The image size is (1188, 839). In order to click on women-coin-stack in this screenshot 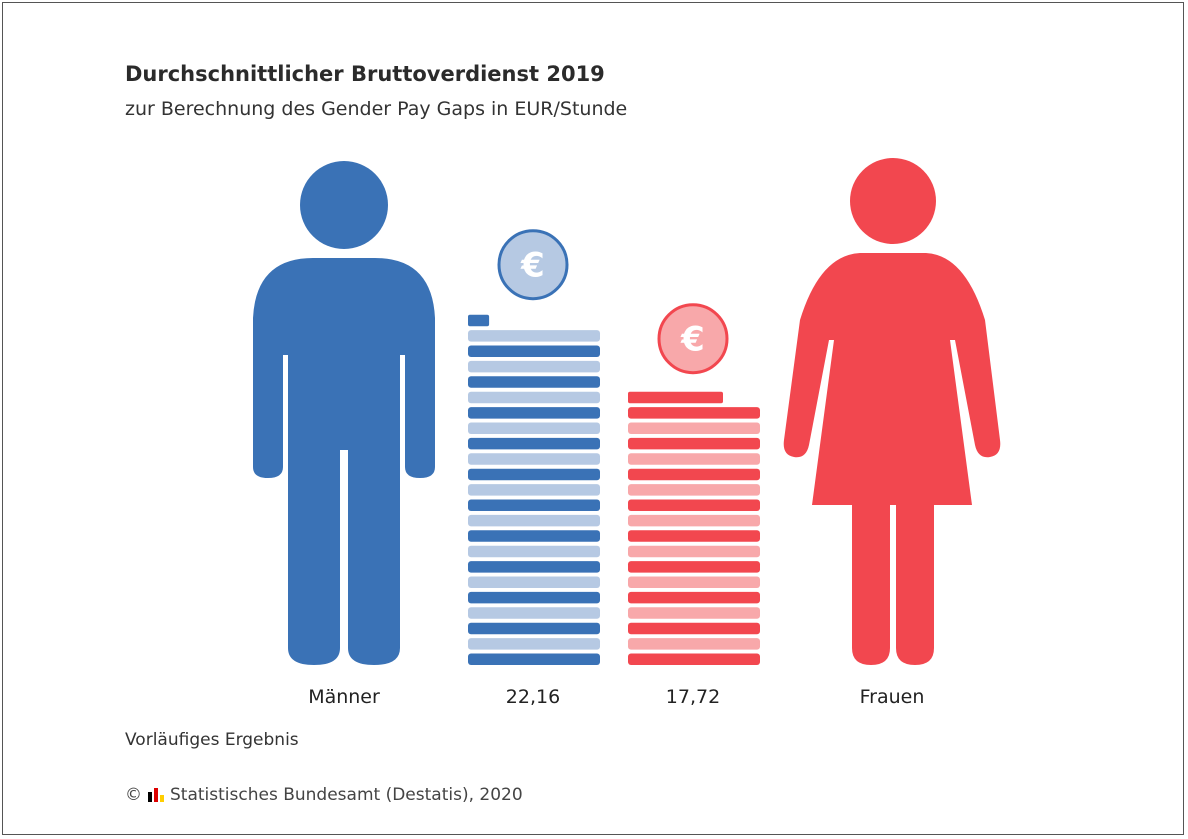, I will do `click(694, 528)`.